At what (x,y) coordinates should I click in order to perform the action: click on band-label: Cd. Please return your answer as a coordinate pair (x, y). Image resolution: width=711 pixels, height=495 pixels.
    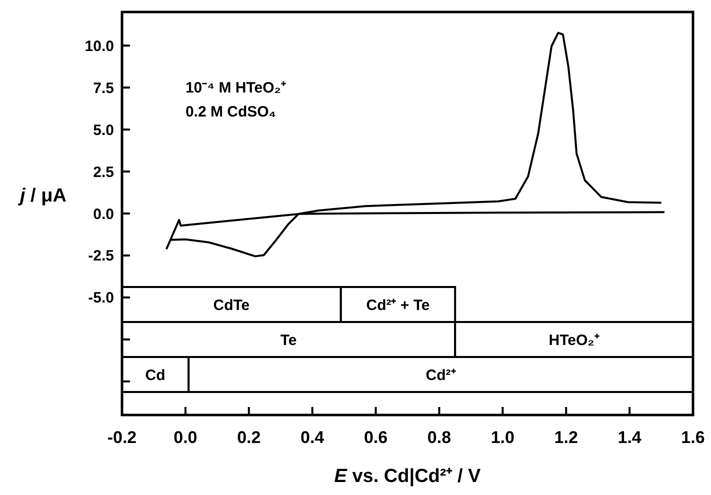
    Looking at the image, I should click on (155, 375).